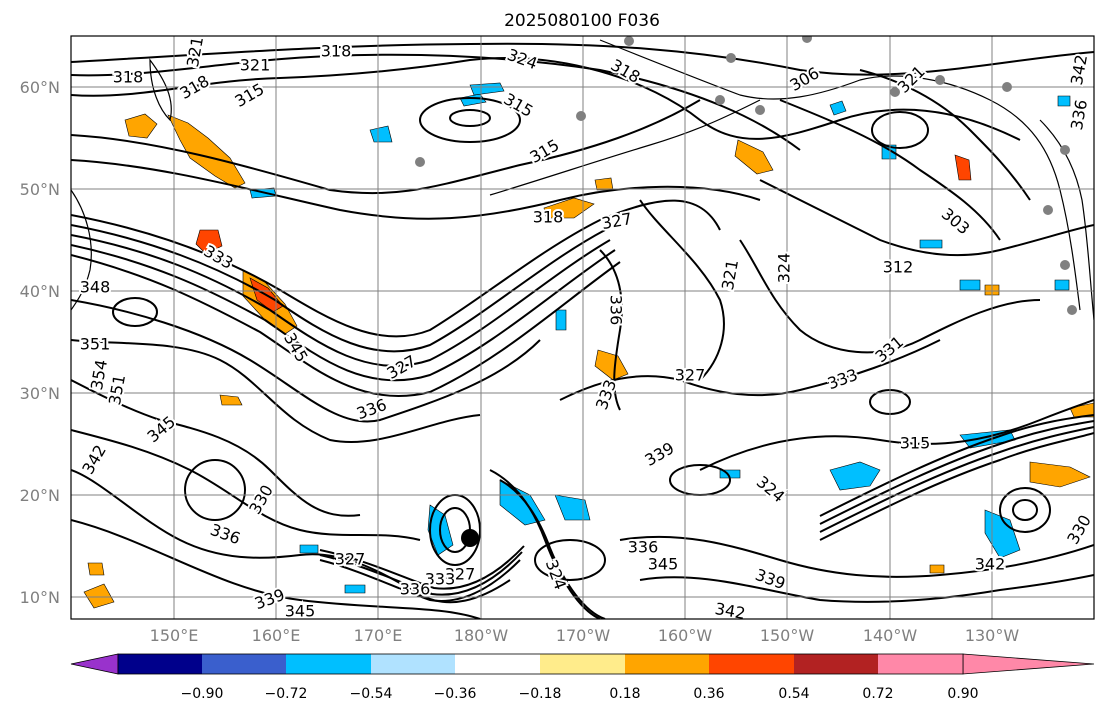 Image resolution: width=1105 pixels, height=712 pixels. I want to click on lon-label: 170°E, so click(378, 635).